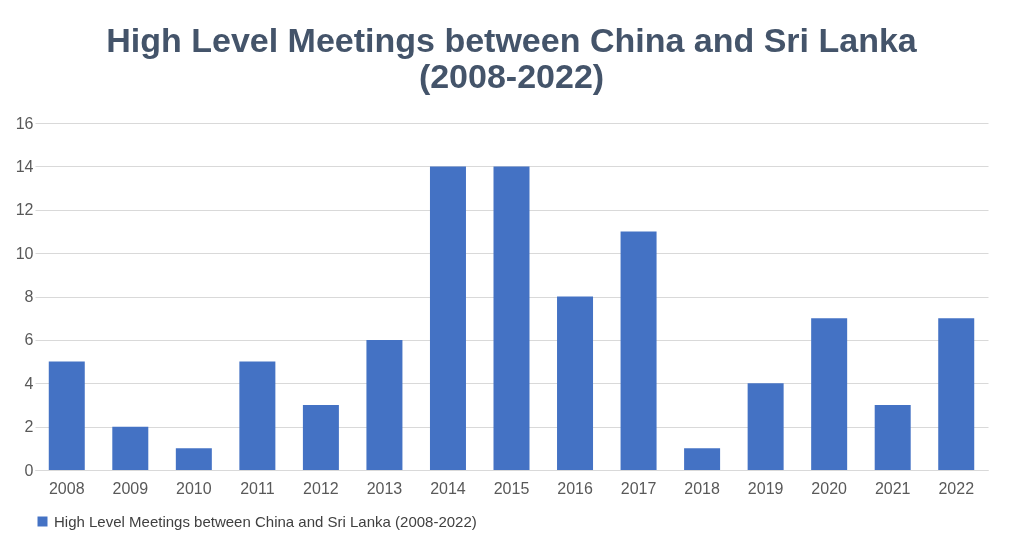  I want to click on y-tick-label: 6, so click(29, 340).